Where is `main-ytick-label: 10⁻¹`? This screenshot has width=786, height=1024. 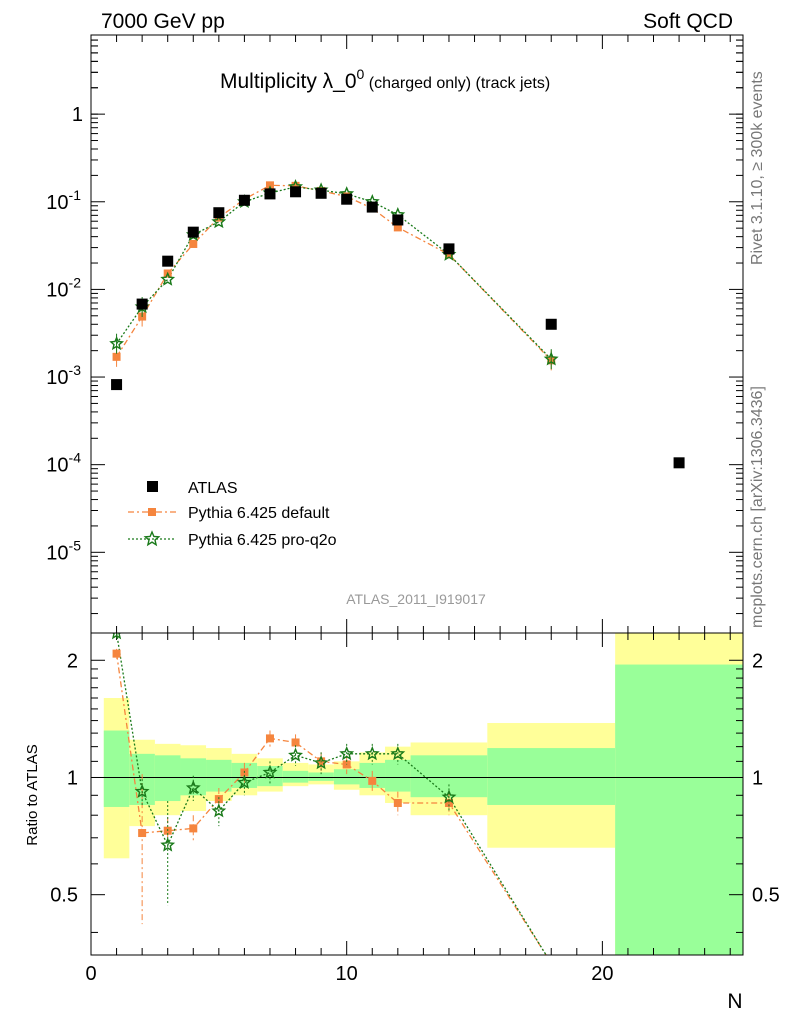 main-ytick-label: 10⁻¹ is located at coordinates (63, 200).